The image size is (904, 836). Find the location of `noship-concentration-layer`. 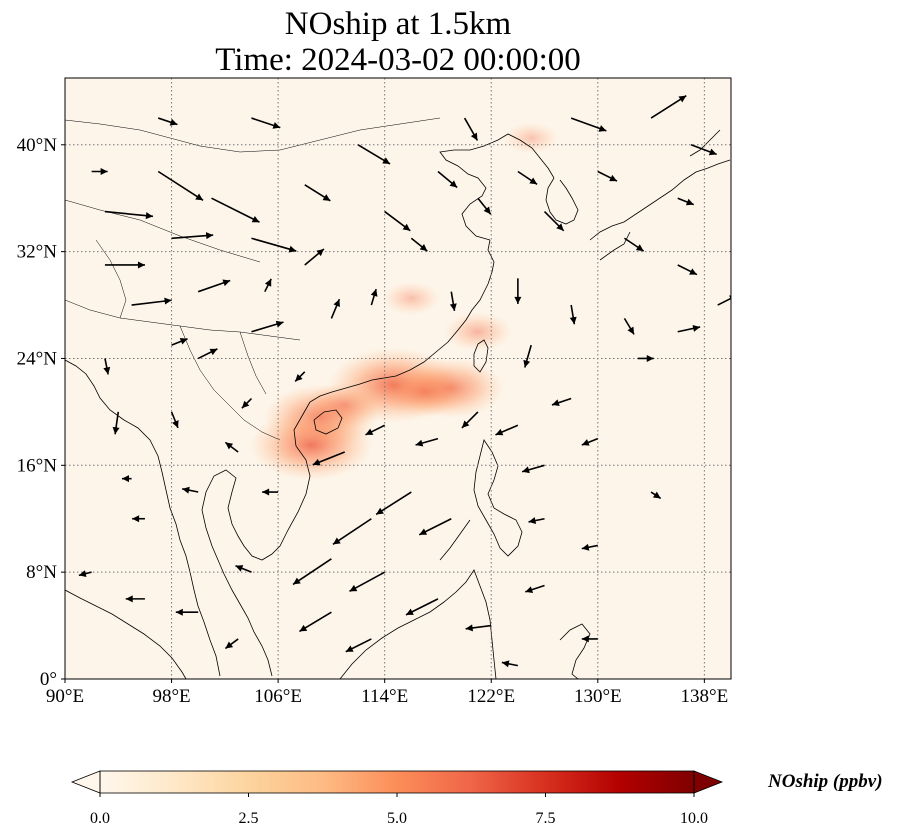

noship-concentration-layer is located at coordinates (404, 301).